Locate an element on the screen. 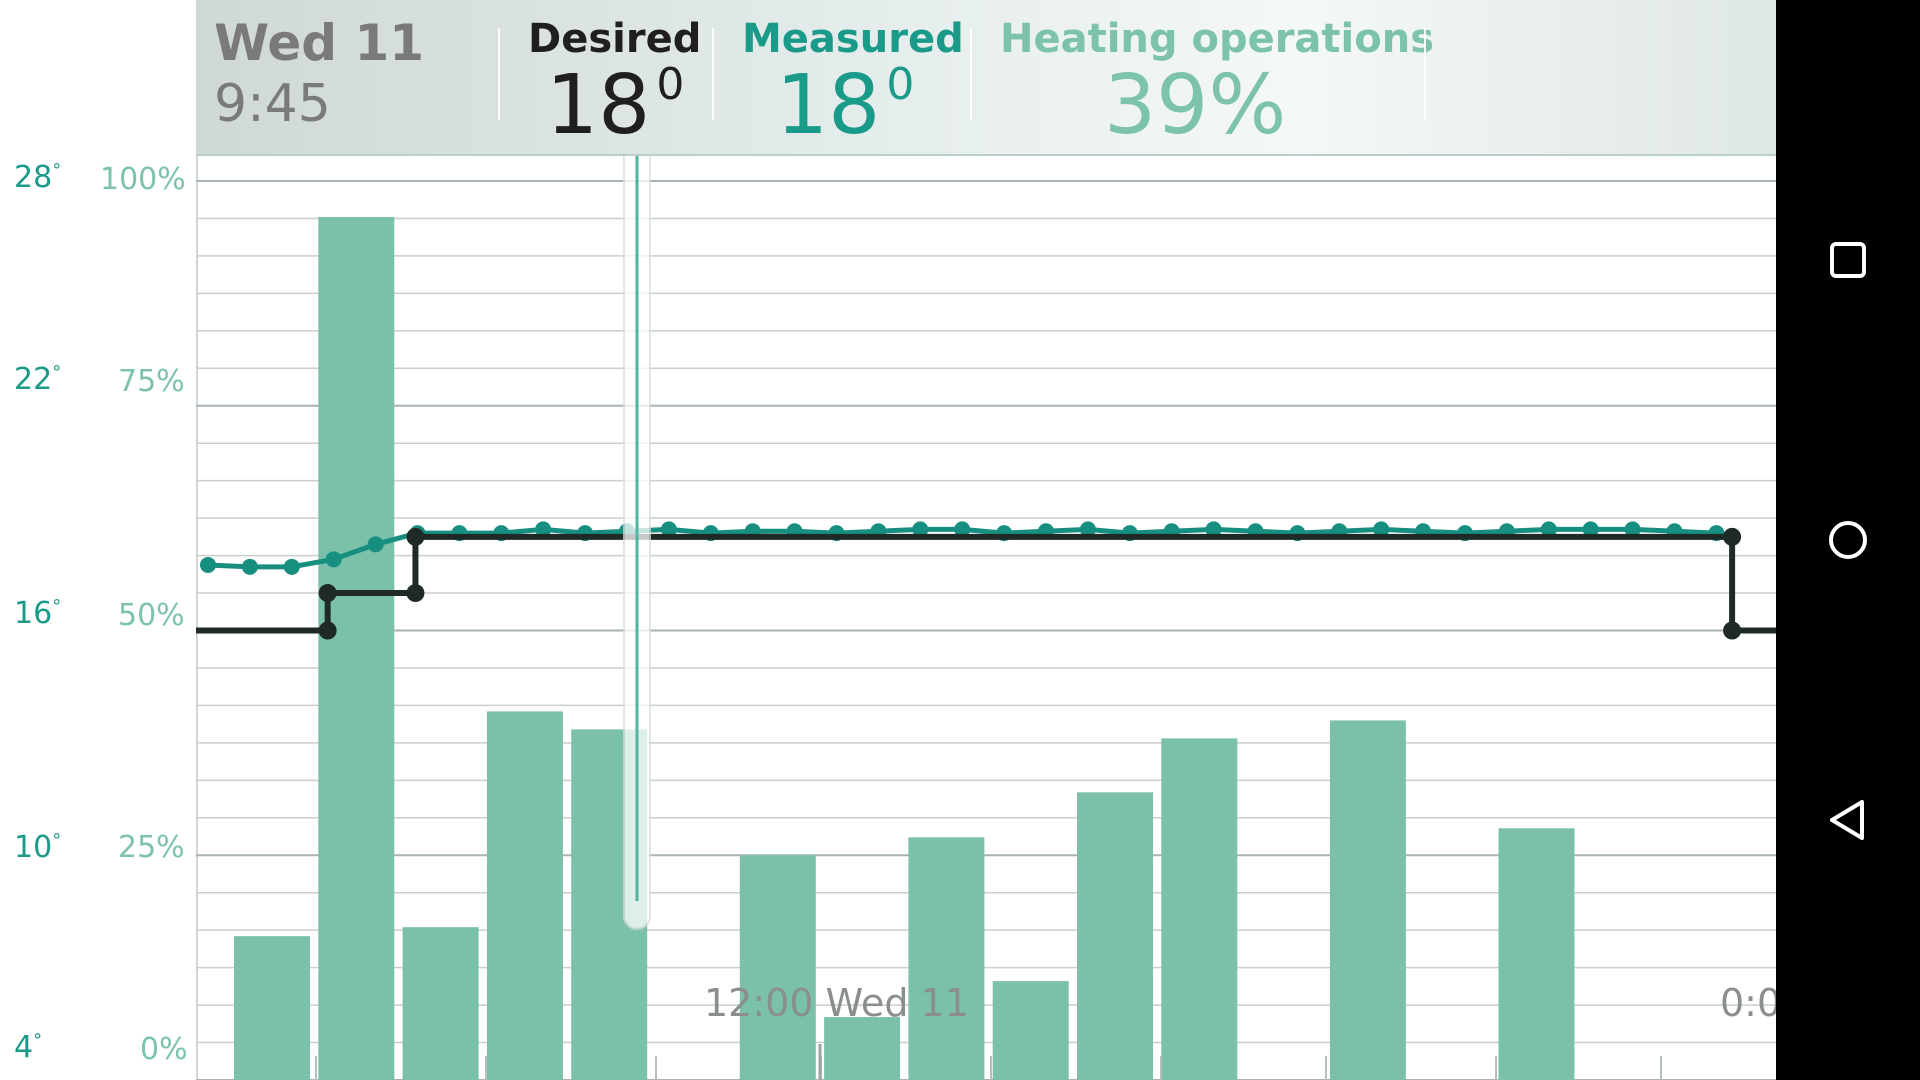  circle-icon is located at coordinates (1848, 540).